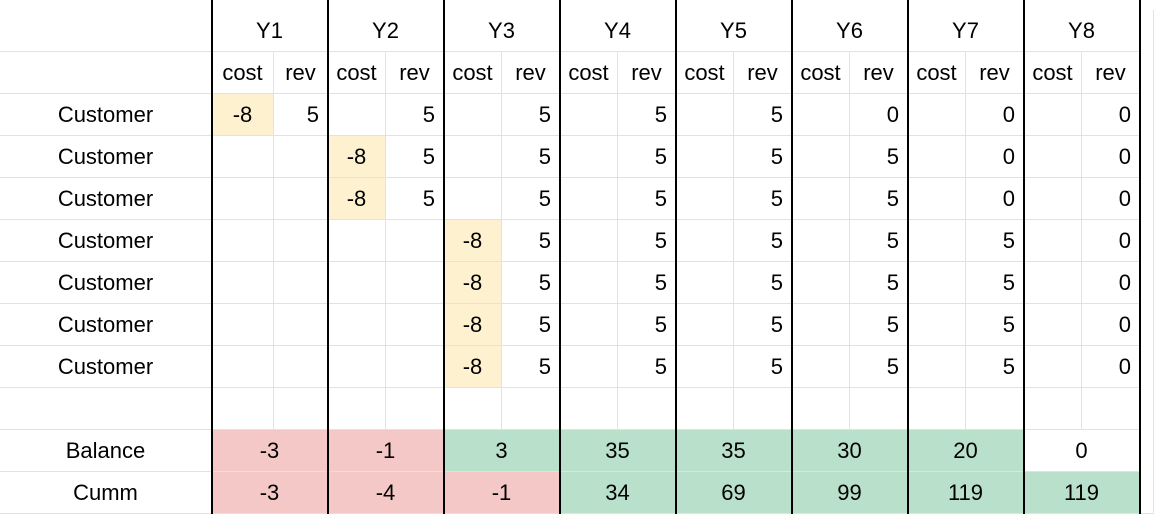 The image size is (1154, 528). Describe the element at coordinates (1147, 262) in the screenshot. I see `sheet-edge` at that location.